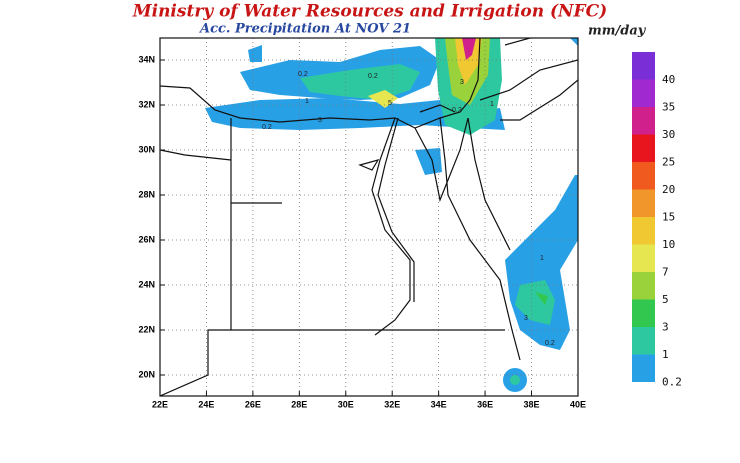  Describe the element at coordinates (668, 162) in the screenshot. I see `colorbar-label: 25` at that location.